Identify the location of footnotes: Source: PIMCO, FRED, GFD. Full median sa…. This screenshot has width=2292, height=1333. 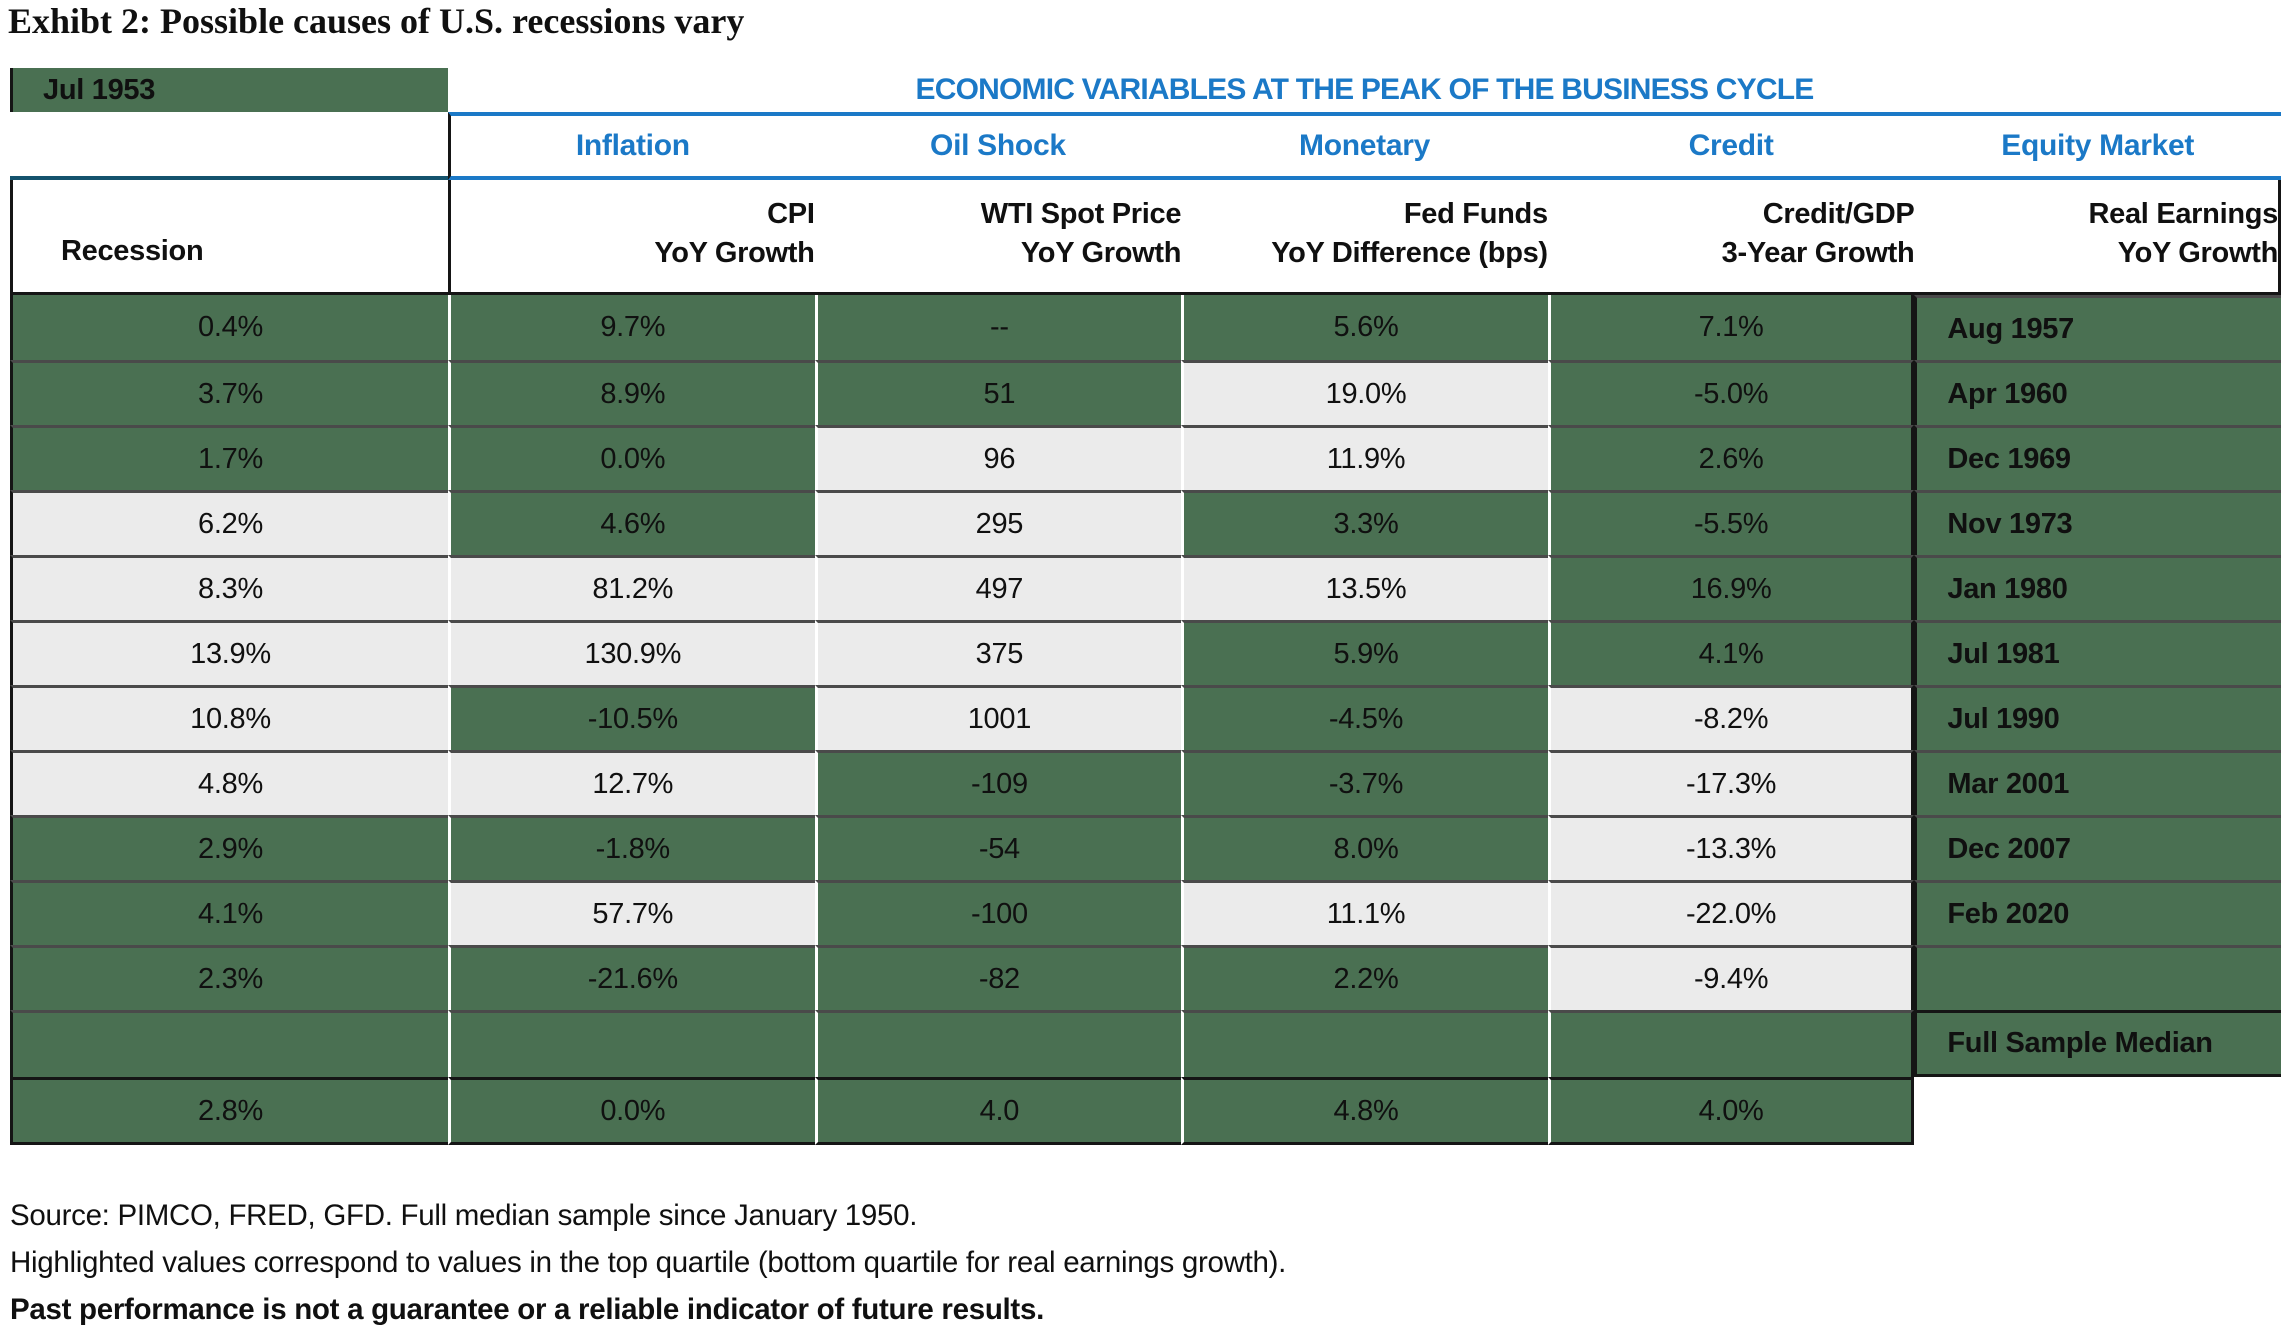
(648, 1262).